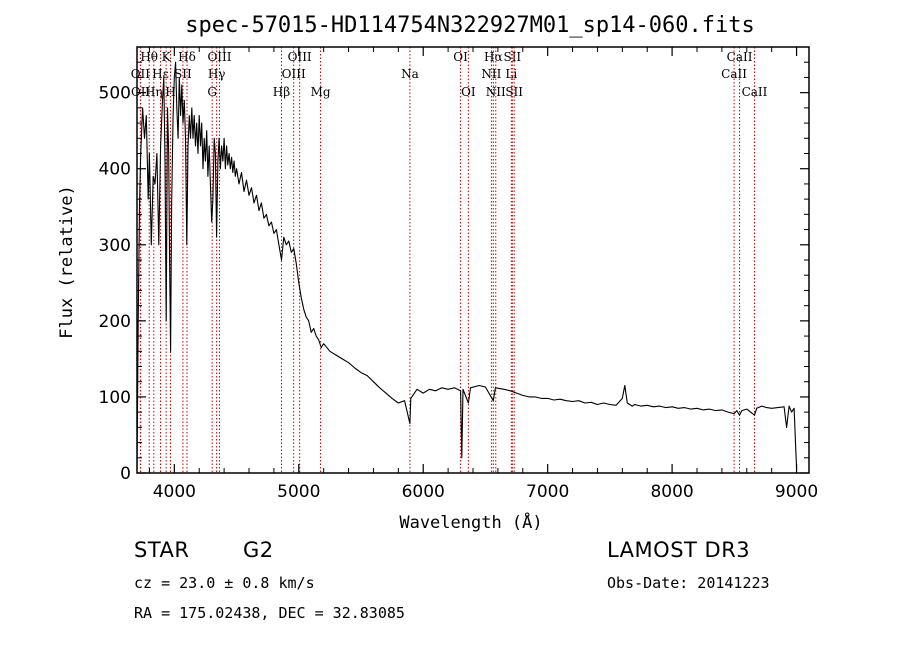  I want to click on line-label-18: OI, so click(468, 92).